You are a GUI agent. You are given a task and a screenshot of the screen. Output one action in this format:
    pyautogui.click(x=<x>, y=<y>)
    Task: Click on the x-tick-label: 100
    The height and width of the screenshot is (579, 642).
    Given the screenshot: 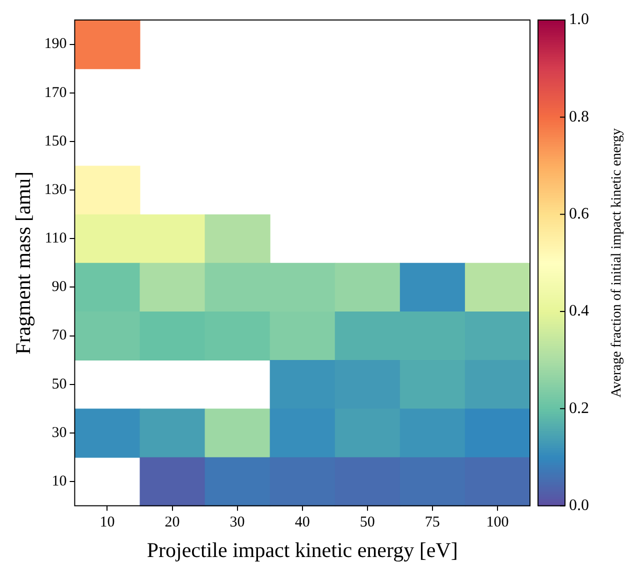 What is the action you would take?
    pyautogui.click(x=497, y=522)
    